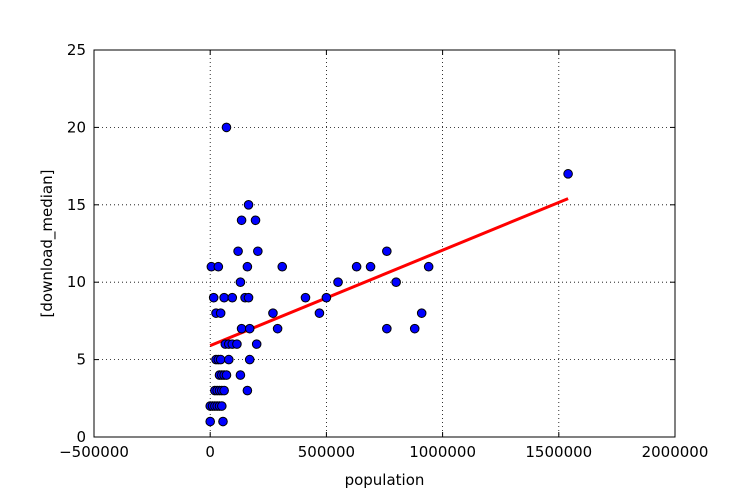  Describe the element at coordinates (442, 452) in the screenshot. I see `x-tick-label: 1000000` at that location.